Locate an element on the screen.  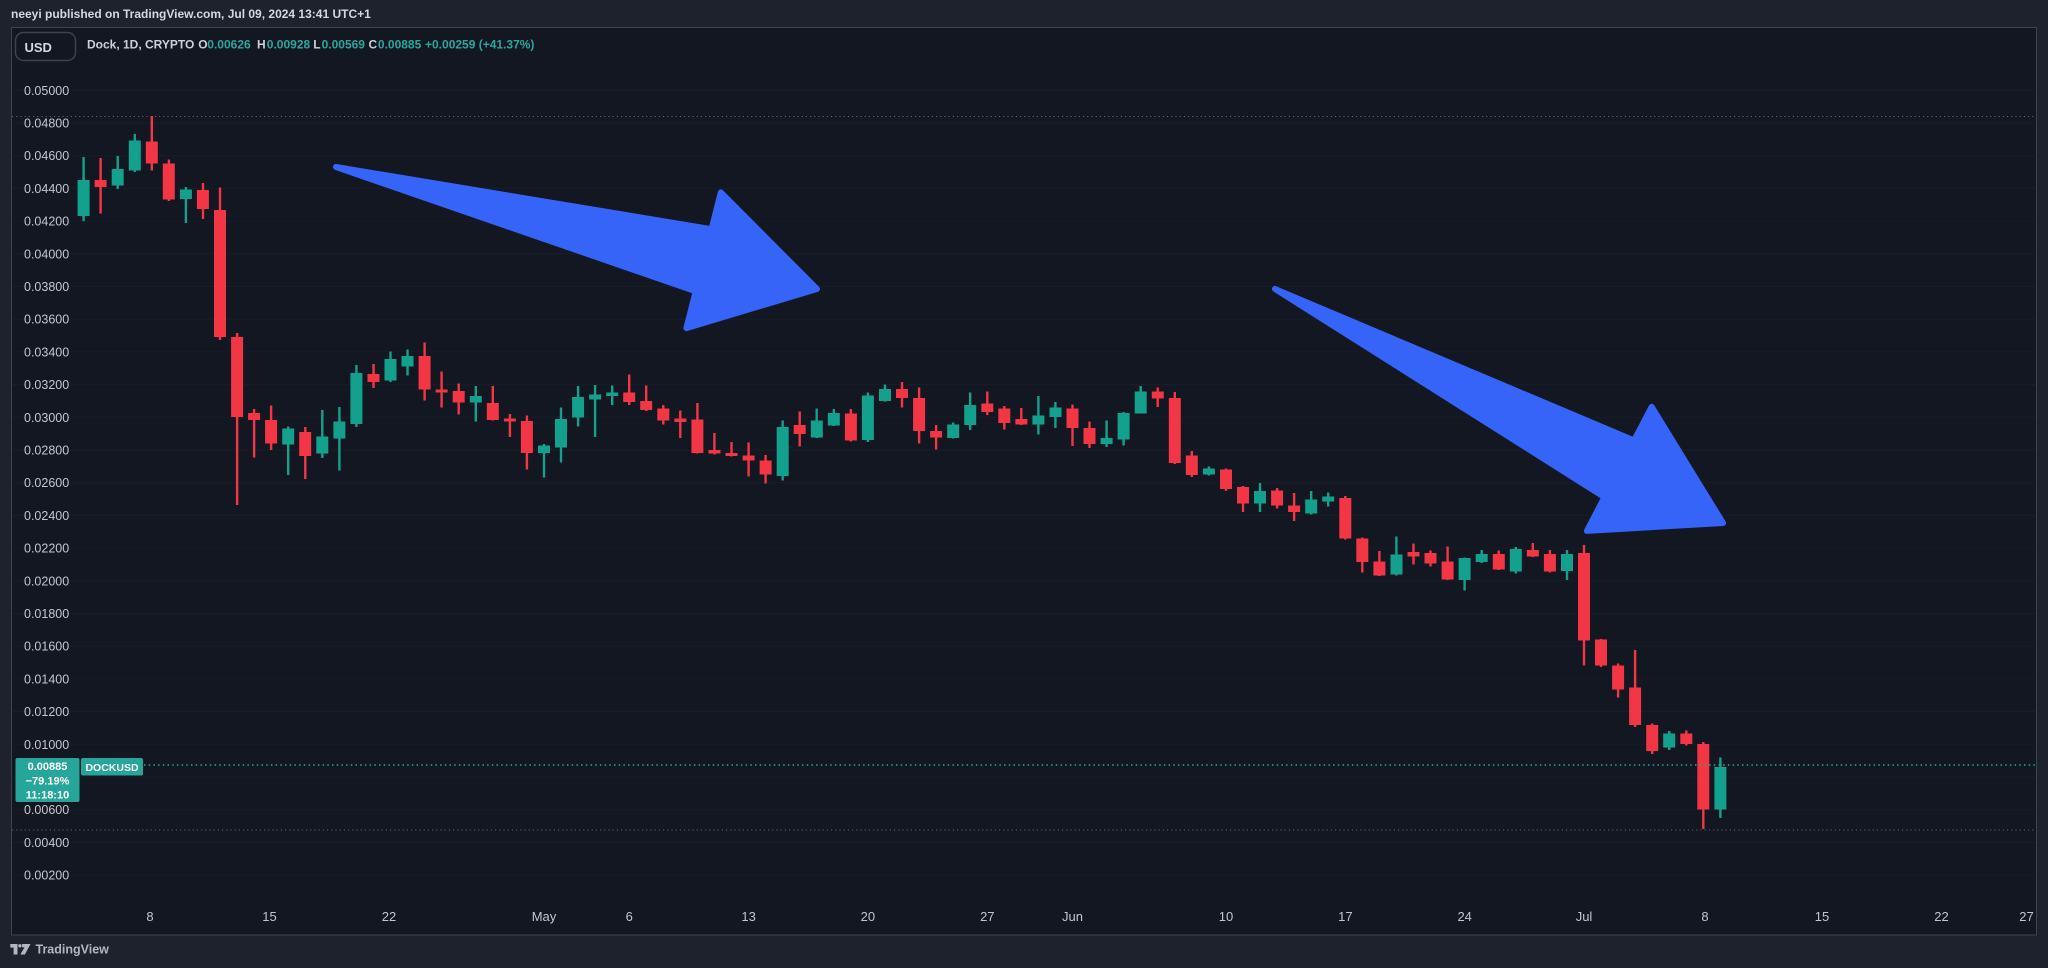
svg-text: L is located at coordinates (316, 45).